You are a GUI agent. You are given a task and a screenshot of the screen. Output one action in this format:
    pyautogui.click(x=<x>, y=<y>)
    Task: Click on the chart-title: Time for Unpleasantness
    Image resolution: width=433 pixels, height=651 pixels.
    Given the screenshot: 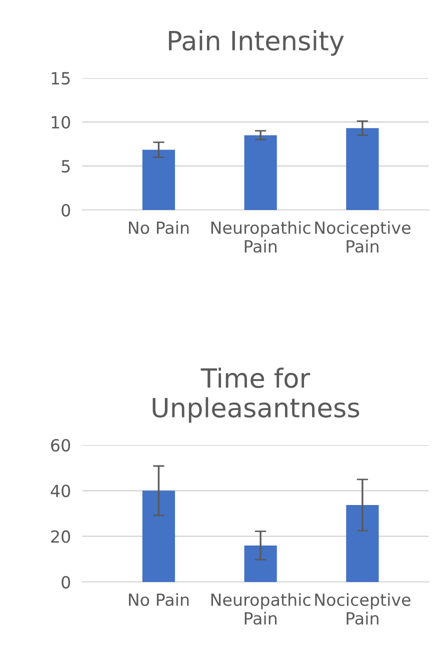 What is the action you would take?
    pyautogui.click(x=256, y=395)
    